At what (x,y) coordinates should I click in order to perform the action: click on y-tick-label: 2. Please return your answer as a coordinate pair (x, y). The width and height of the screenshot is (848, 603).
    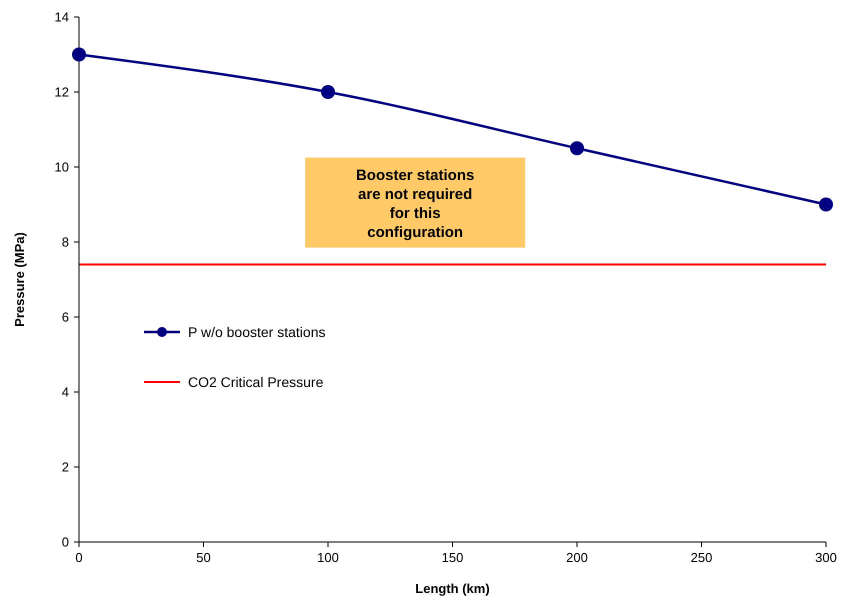
    Looking at the image, I should click on (65, 467).